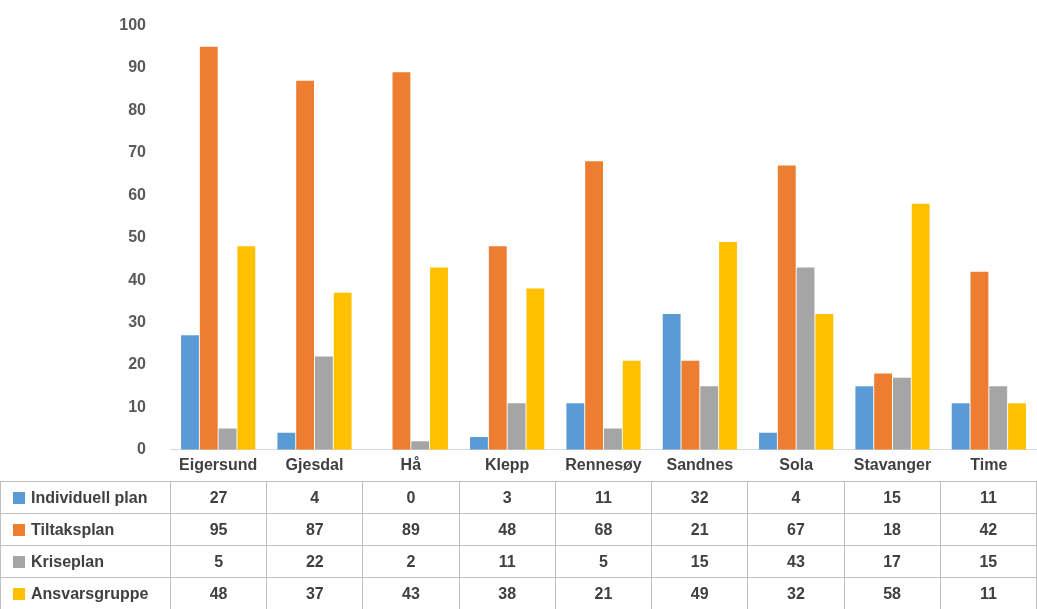 Image resolution: width=1037 pixels, height=609 pixels. What do you see at coordinates (314, 561) in the screenshot?
I see `data-label: 22` at bounding box center [314, 561].